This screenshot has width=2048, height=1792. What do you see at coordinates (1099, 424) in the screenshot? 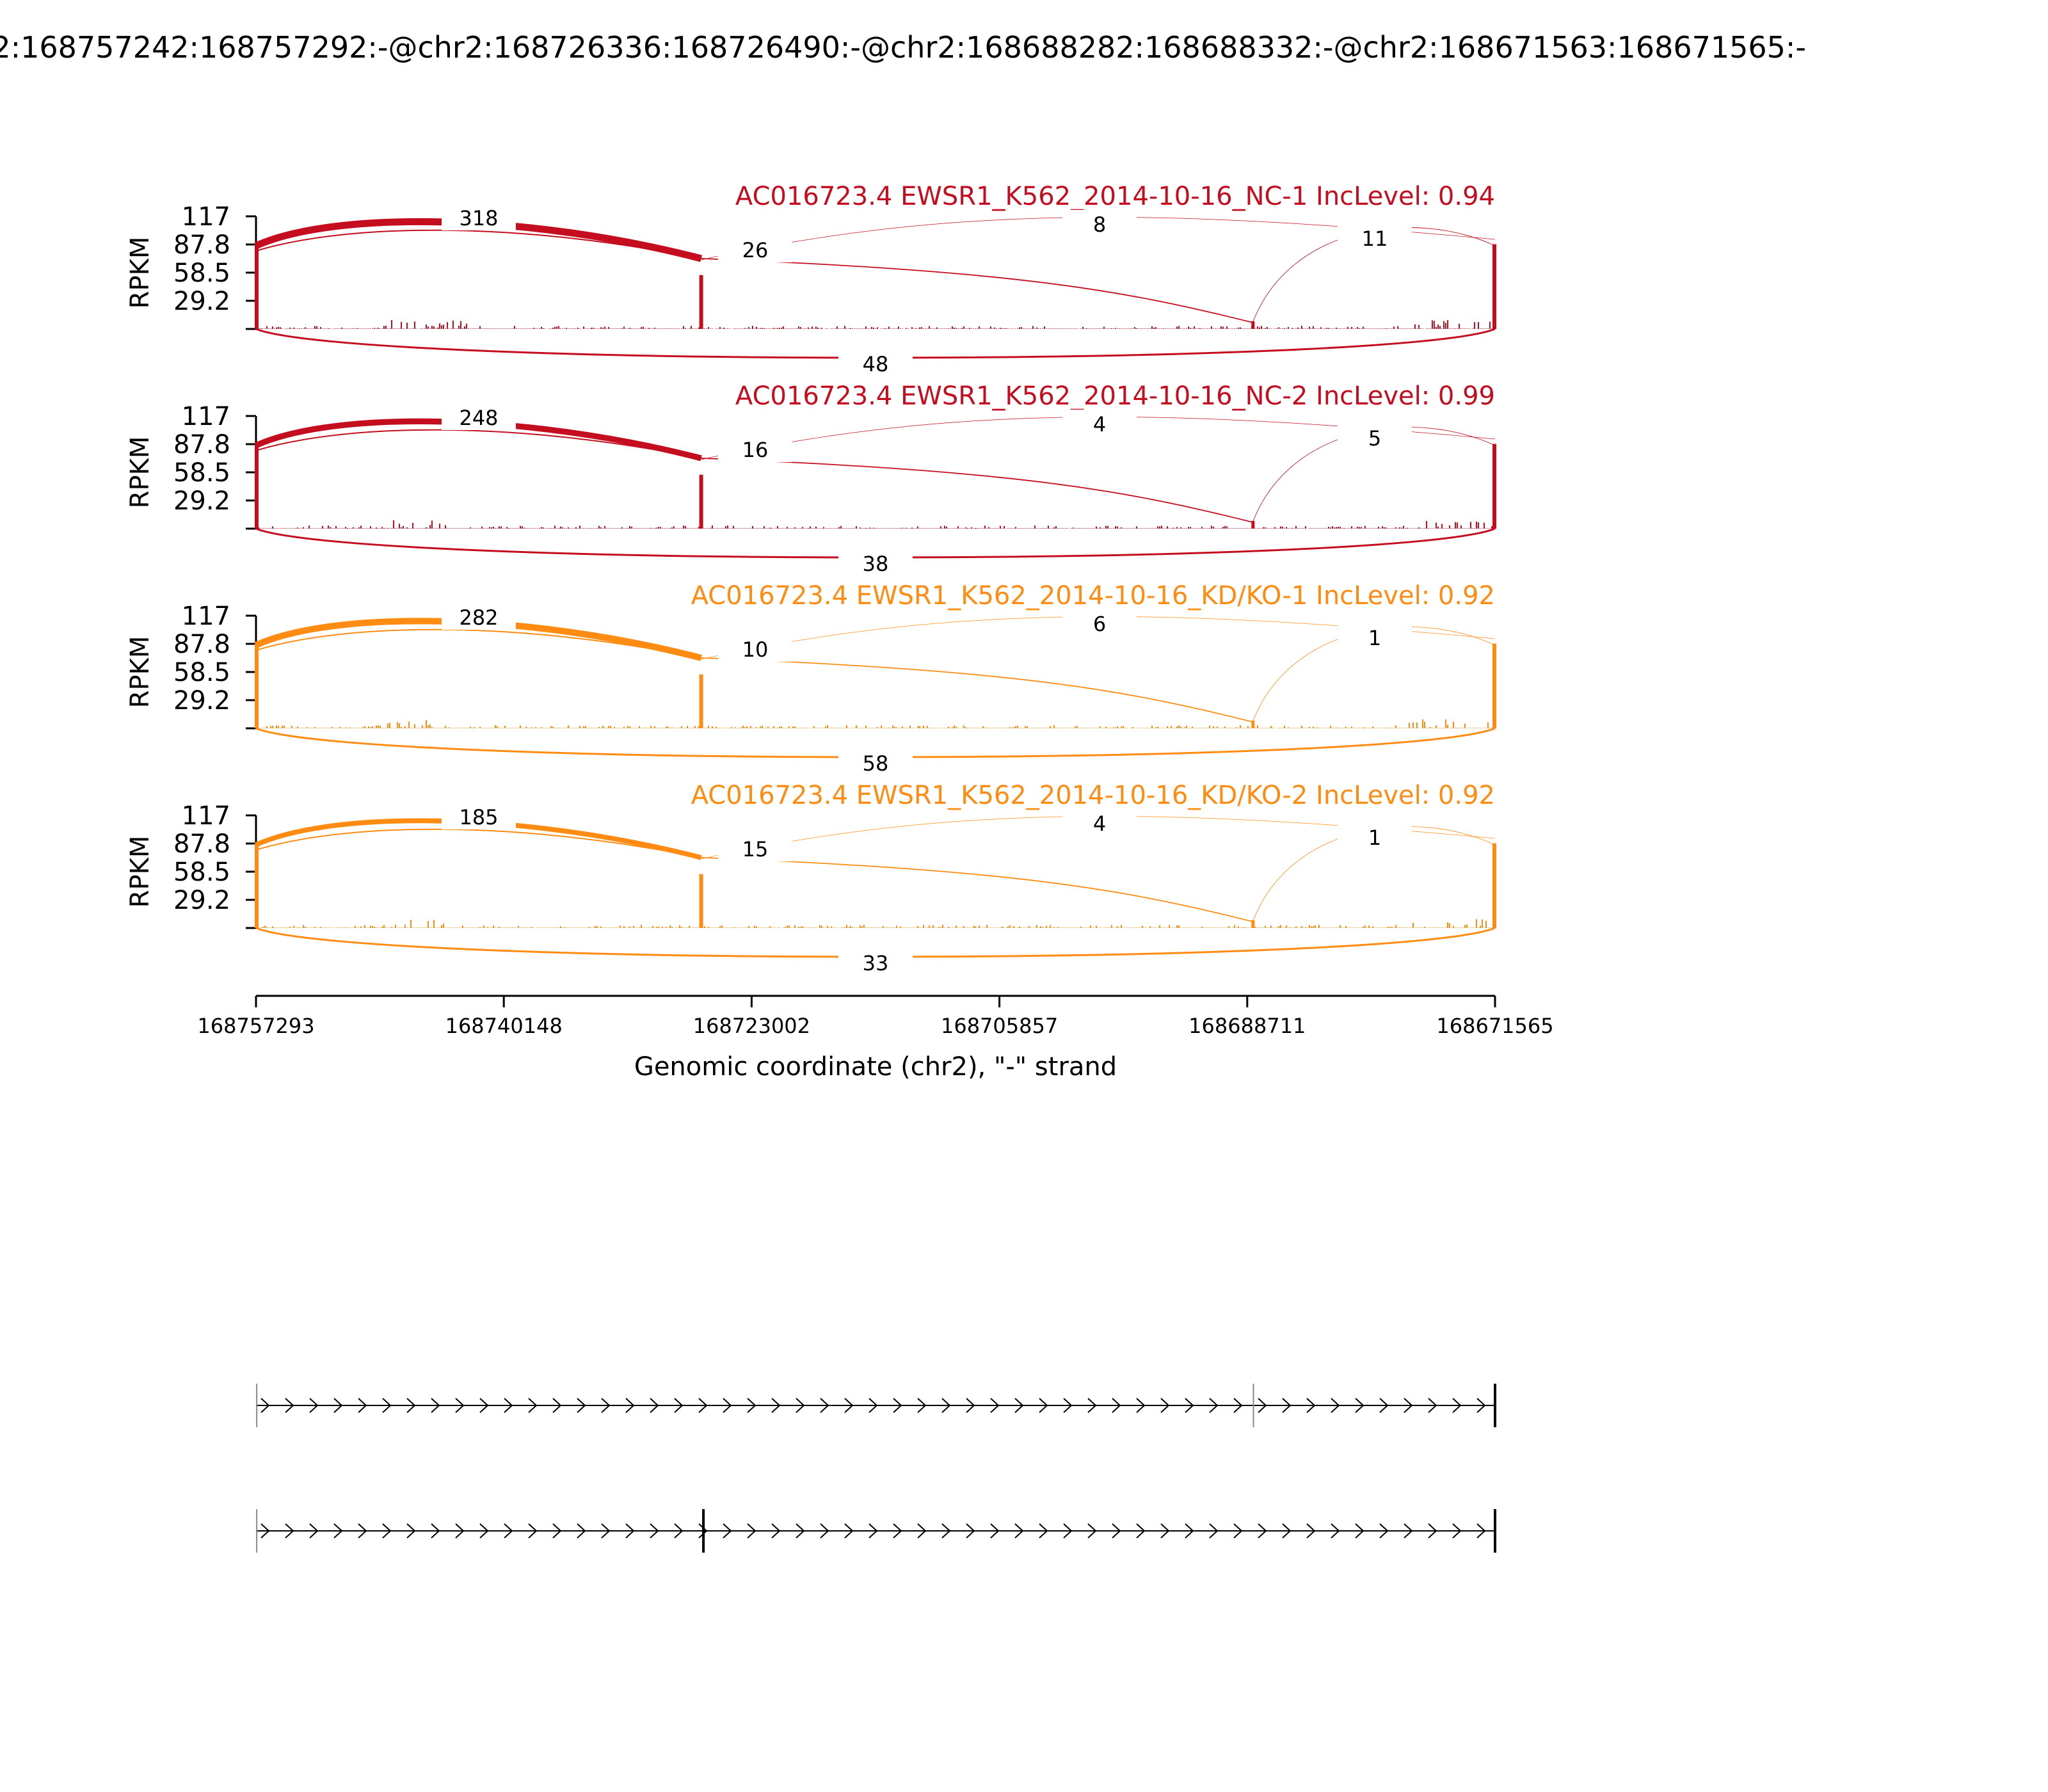
I see `junction-count-label: 4` at bounding box center [1099, 424].